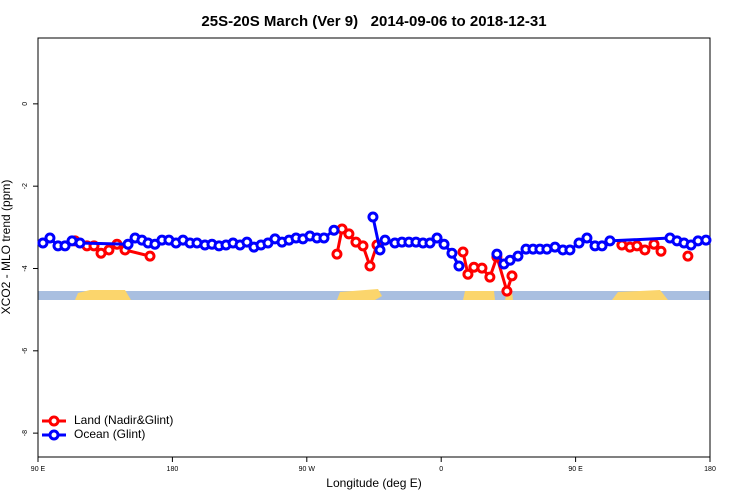 Image resolution: width=750 pixels, height=500 pixels. Describe the element at coordinates (373, 483) in the screenshot. I see `x-axis-label: Longitude (deg E)` at that location.